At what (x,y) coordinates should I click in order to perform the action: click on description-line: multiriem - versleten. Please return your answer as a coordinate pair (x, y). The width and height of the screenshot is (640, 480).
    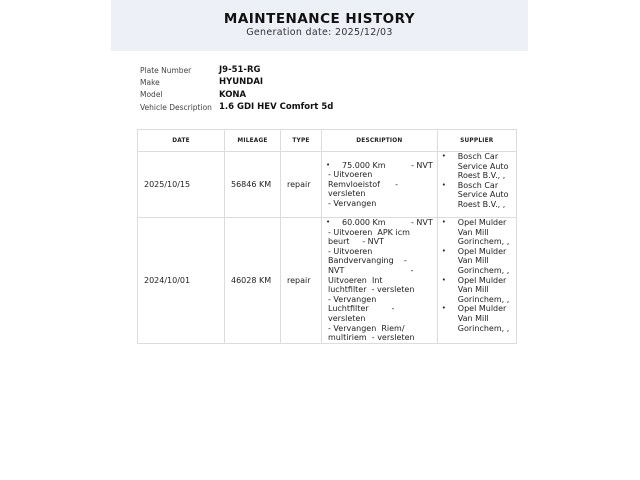
    Looking at the image, I should click on (371, 338).